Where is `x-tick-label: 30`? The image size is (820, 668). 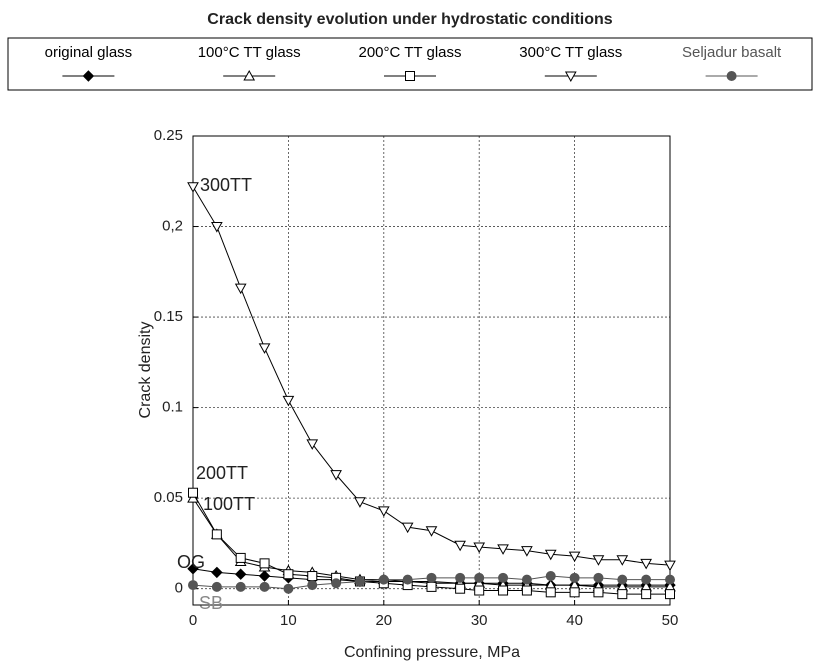
x-tick-label: 30 is located at coordinates (479, 620).